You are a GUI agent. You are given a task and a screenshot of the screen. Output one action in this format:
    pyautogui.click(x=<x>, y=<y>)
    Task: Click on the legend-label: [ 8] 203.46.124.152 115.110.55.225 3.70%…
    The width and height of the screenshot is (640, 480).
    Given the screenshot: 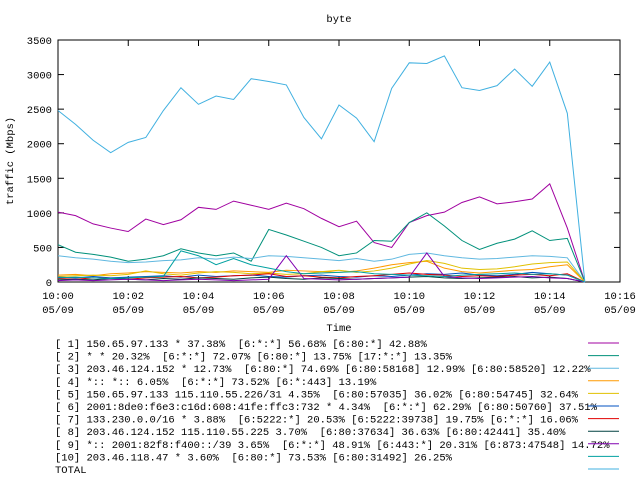 What is the action you would take?
    pyautogui.click(x=310, y=433)
    